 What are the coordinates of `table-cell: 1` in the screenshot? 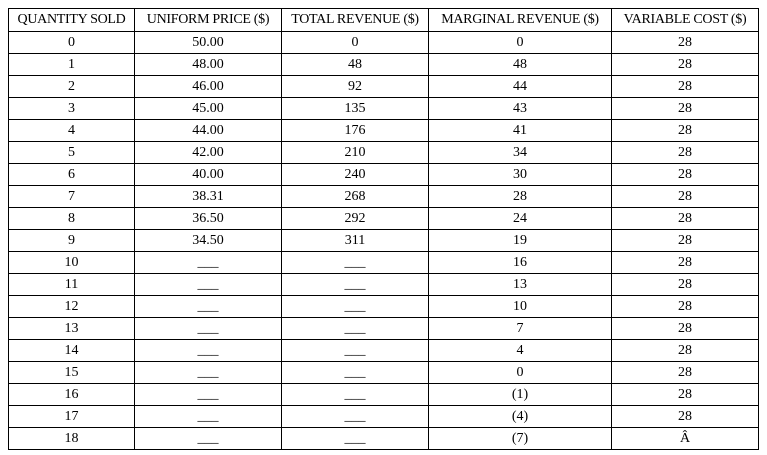 It's located at (71, 64).